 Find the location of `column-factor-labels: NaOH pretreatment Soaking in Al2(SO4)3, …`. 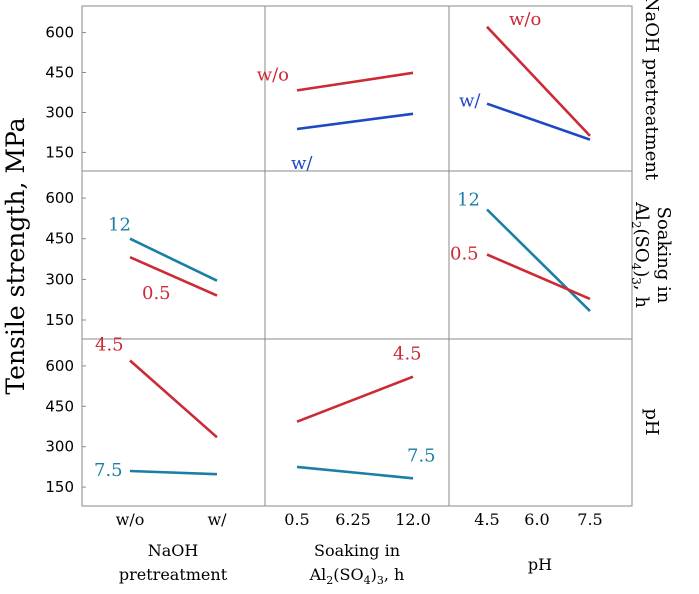

column-factor-labels: NaOH pretreatment Soaking in Al2(SO4)3, … is located at coordinates (335, 564).